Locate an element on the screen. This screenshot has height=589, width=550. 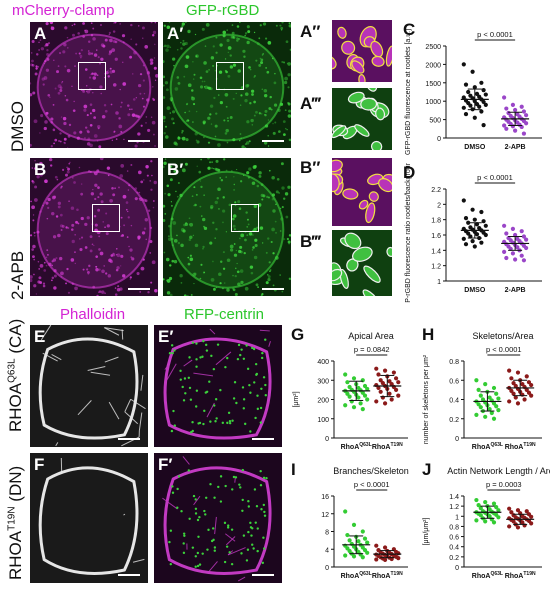
row-label-rhoa-ca: RHOAQ63L (CA) is located at coordinates (16, 375).